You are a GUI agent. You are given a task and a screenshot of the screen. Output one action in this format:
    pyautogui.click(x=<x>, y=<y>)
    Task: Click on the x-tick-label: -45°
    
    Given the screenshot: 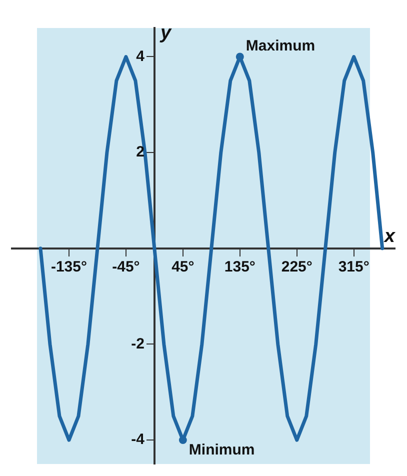 What is the action you would take?
    pyautogui.click(x=126, y=267)
    